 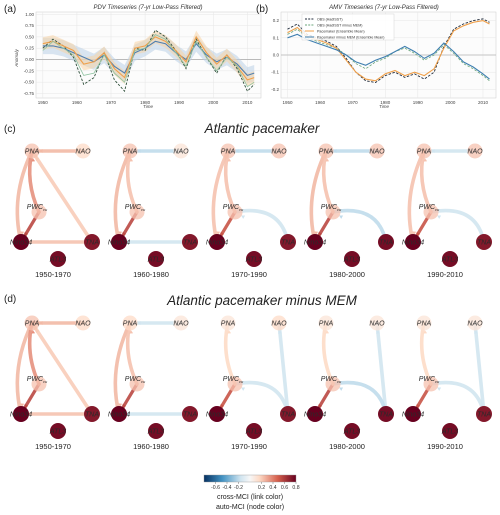 I want to click on colorbar-tick-label: -0.2, so click(x=238, y=488).